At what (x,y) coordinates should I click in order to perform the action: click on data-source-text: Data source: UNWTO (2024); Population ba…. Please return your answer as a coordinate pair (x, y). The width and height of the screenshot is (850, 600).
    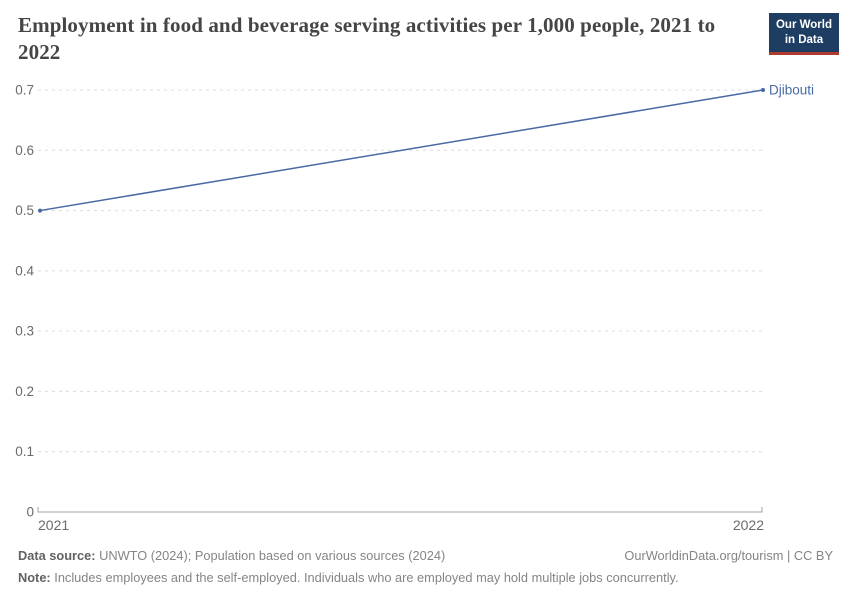
    Looking at the image, I should click on (231, 556).